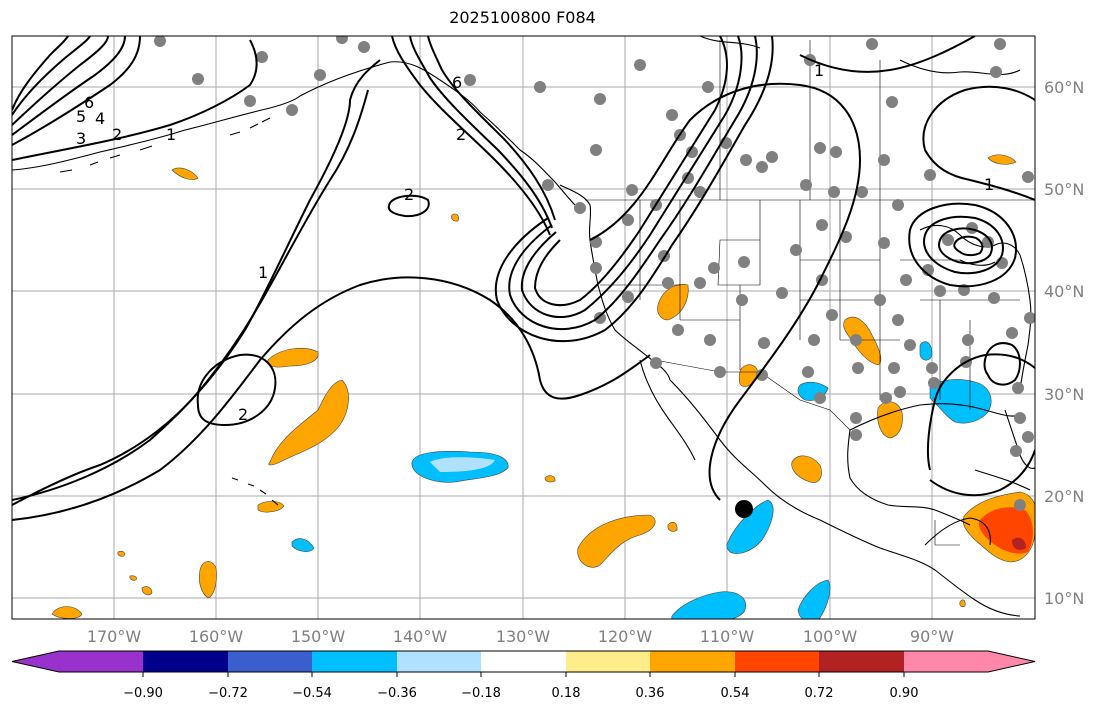  What do you see at coordinates (1064, 343) in the screenshot?
I see `latitude-labels: 60°N 50°N 40°N 30°N 20°N 10°N` at bounding box center [1064, 343].